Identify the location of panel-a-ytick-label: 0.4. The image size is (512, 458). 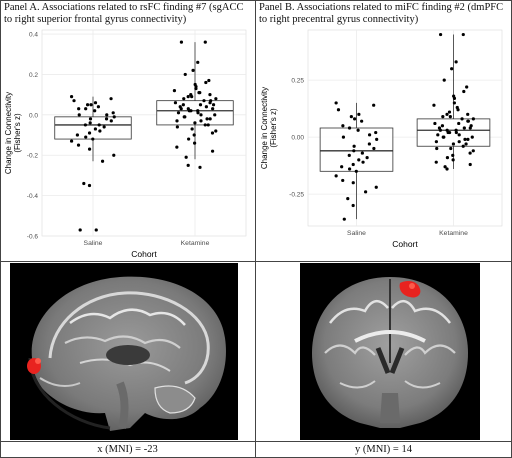
(33, 35).